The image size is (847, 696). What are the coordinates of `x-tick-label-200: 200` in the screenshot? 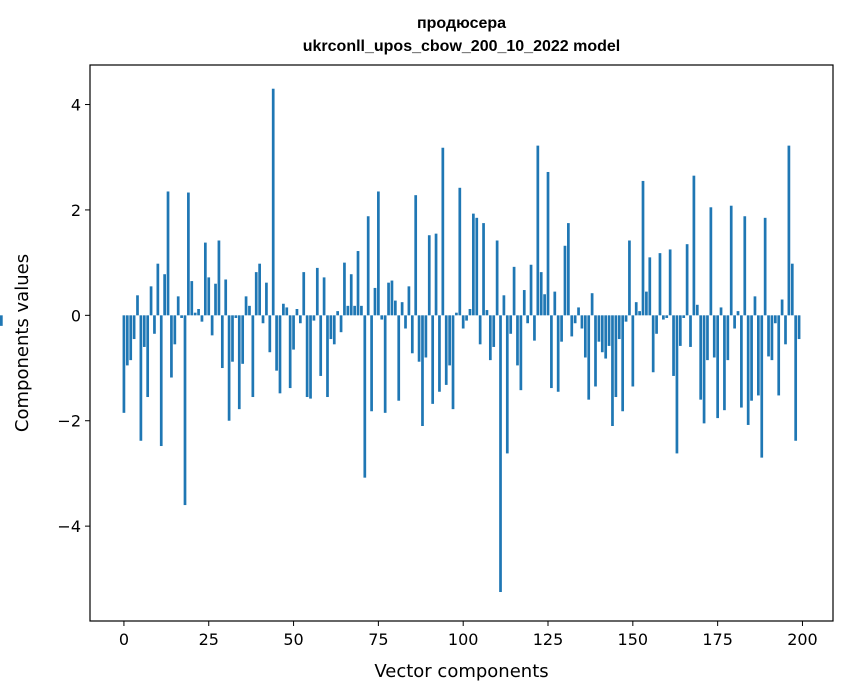 It's located at (802, 639).